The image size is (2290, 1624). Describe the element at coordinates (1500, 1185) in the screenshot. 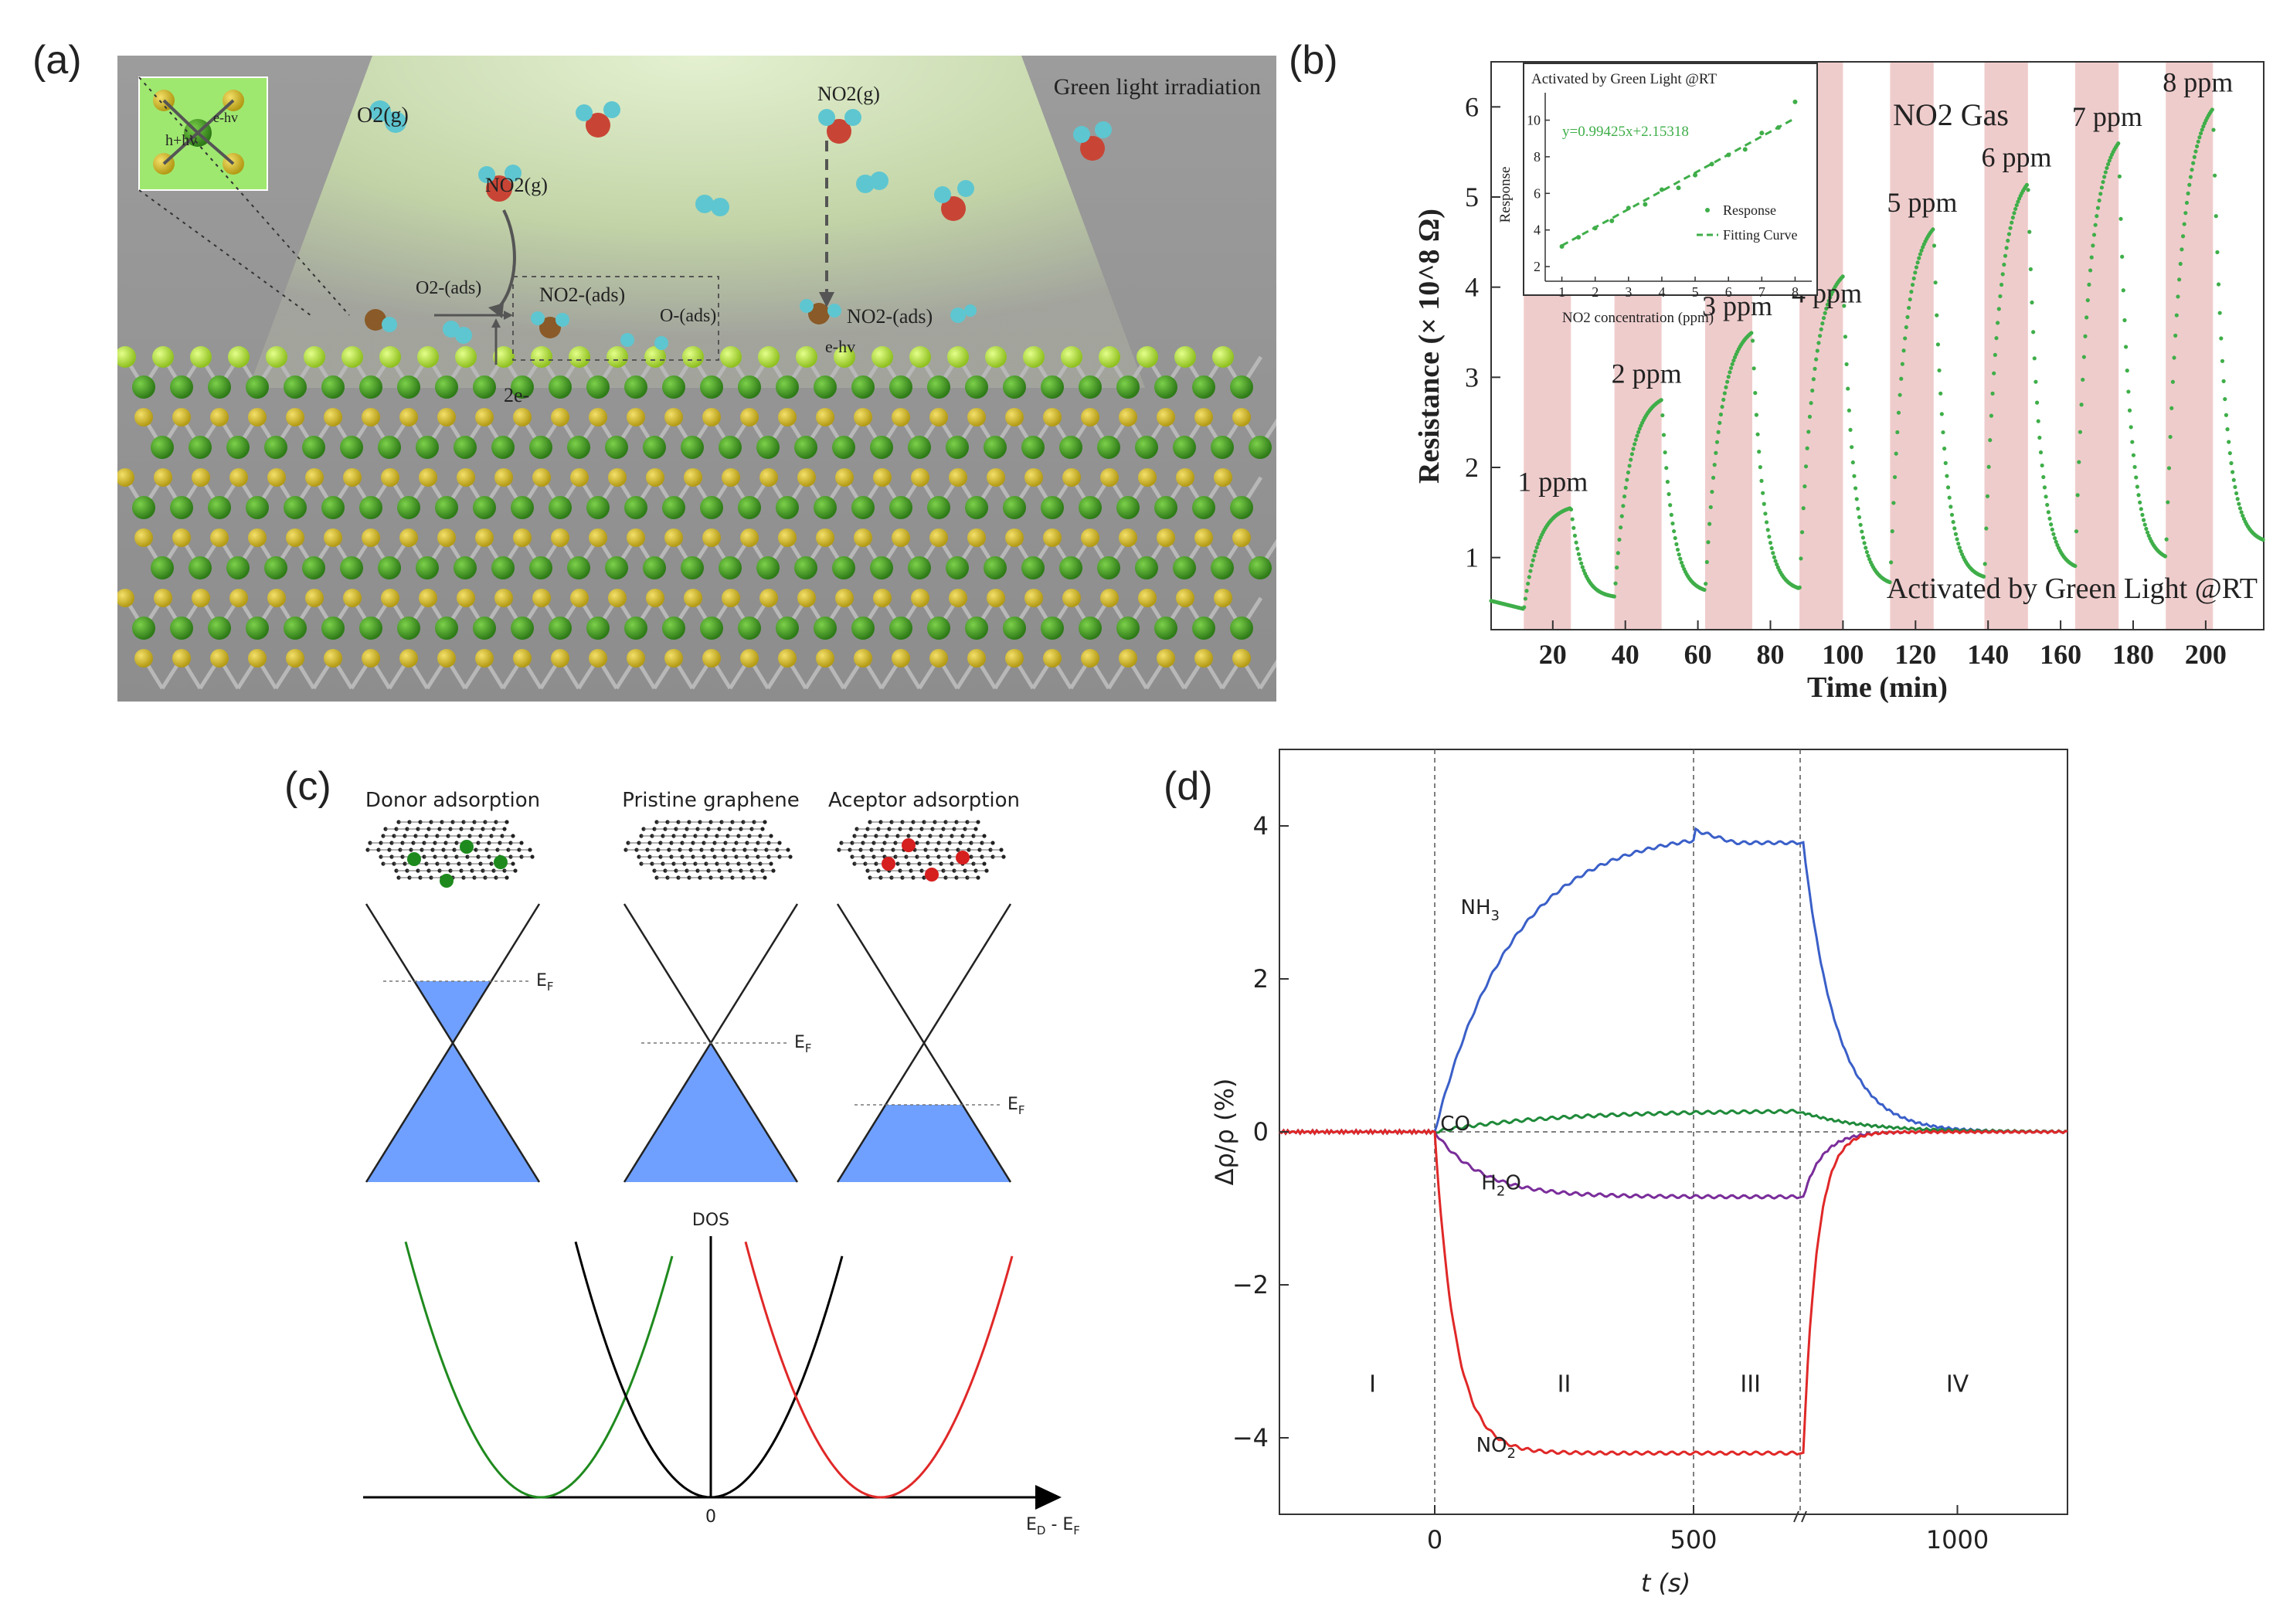

I see `h2o-label: H2O` at that location.